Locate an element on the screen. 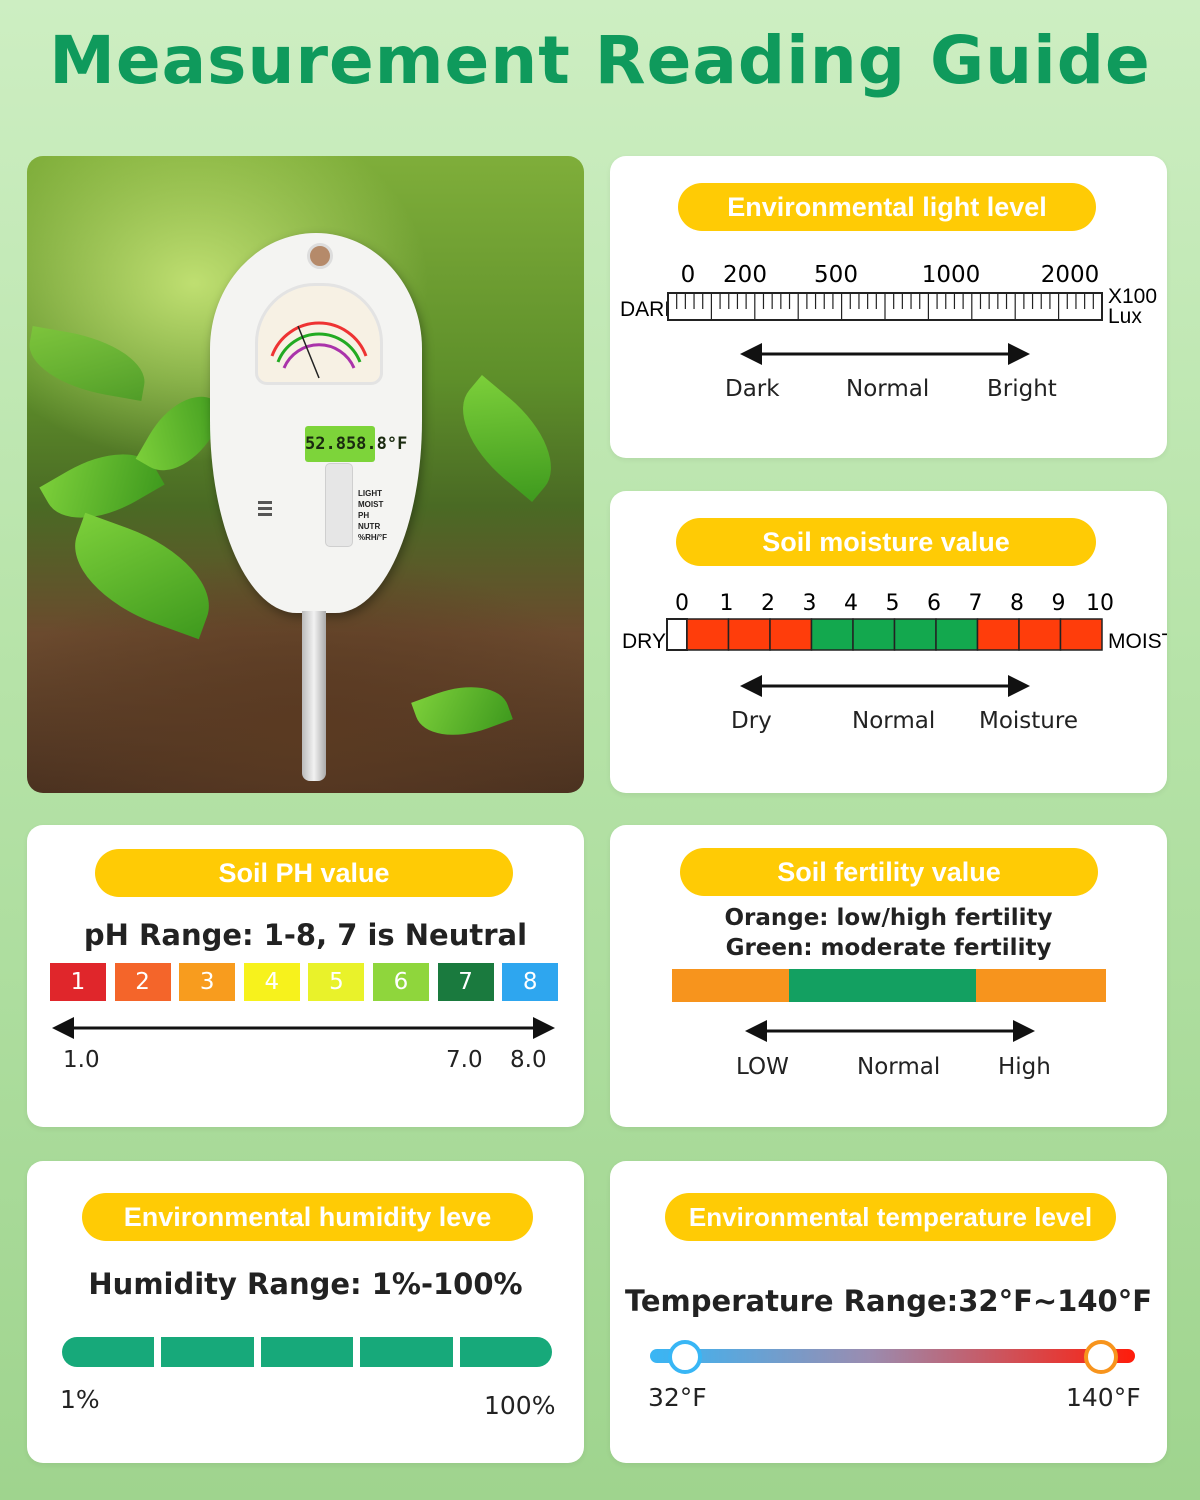 The height and width of the screenshot is (1500, 1200). tick-label: 500 is located at coordinates (836, 275).